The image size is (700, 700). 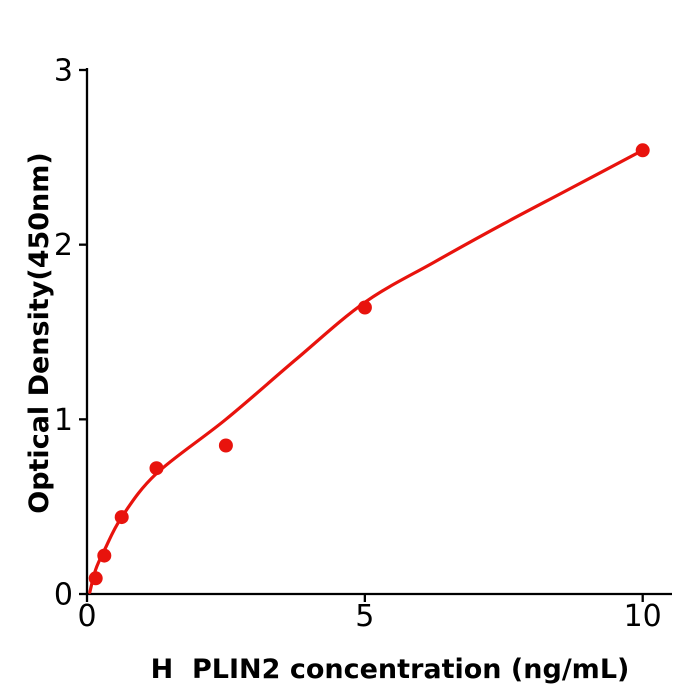 I want to click on y-tick-label: 3, so click(x=63, y=71).